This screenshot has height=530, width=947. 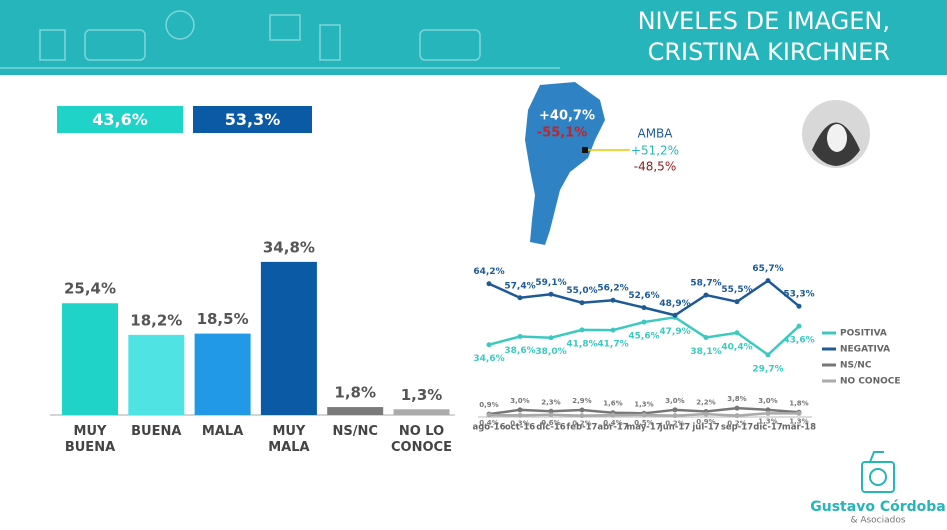 What do you see at coordinates (767, 369) in the screenshot?
I see `point-label: 29,7%` at bounding box center [767, 369].